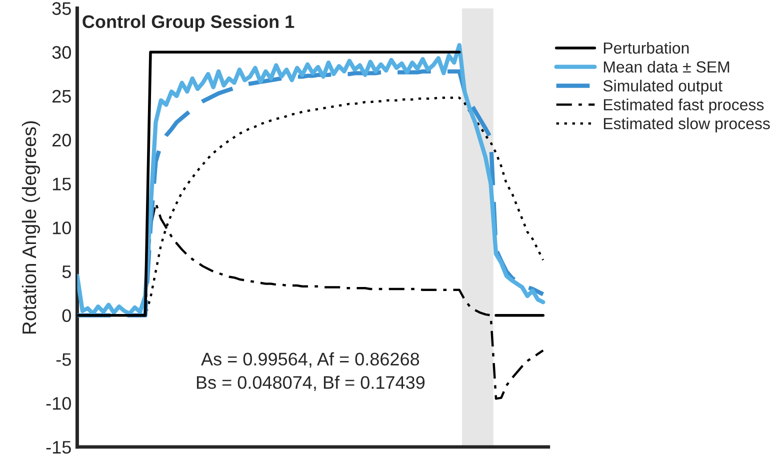  Describe the element at coordinates (646, 48) in the screenshot. I see `legend-label: Perturbation` at that location.